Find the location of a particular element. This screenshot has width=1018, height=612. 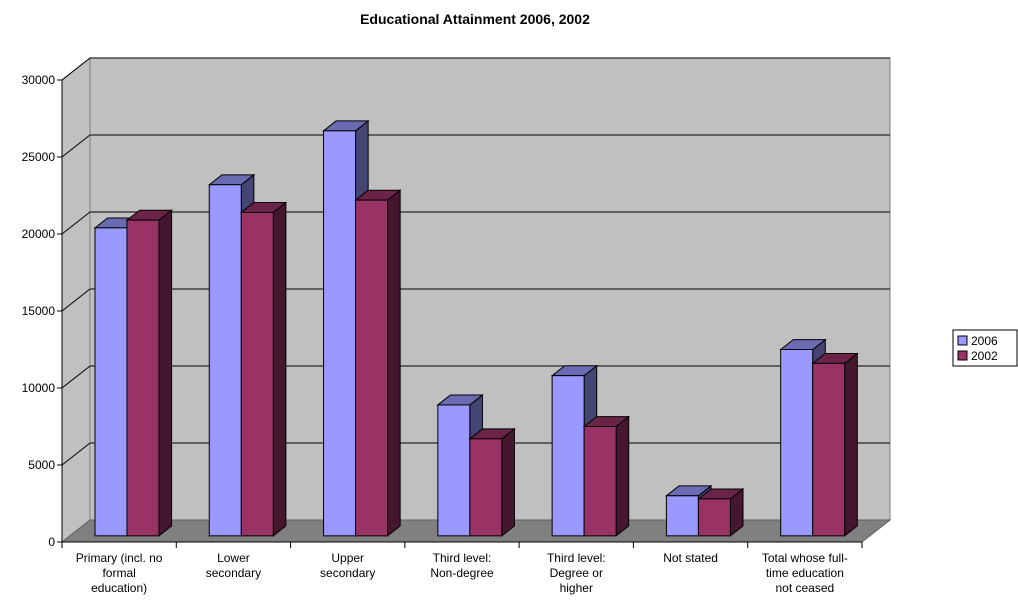

y-tick-label: 15000 is located at coordinates (39, 311).